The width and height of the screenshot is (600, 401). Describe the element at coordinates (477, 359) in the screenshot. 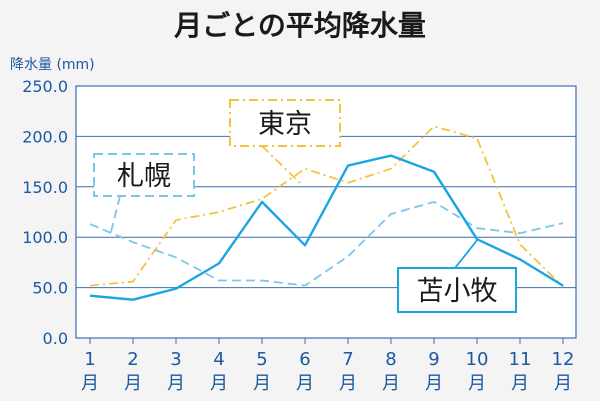

I see `x-tick-number: 10` at that location.